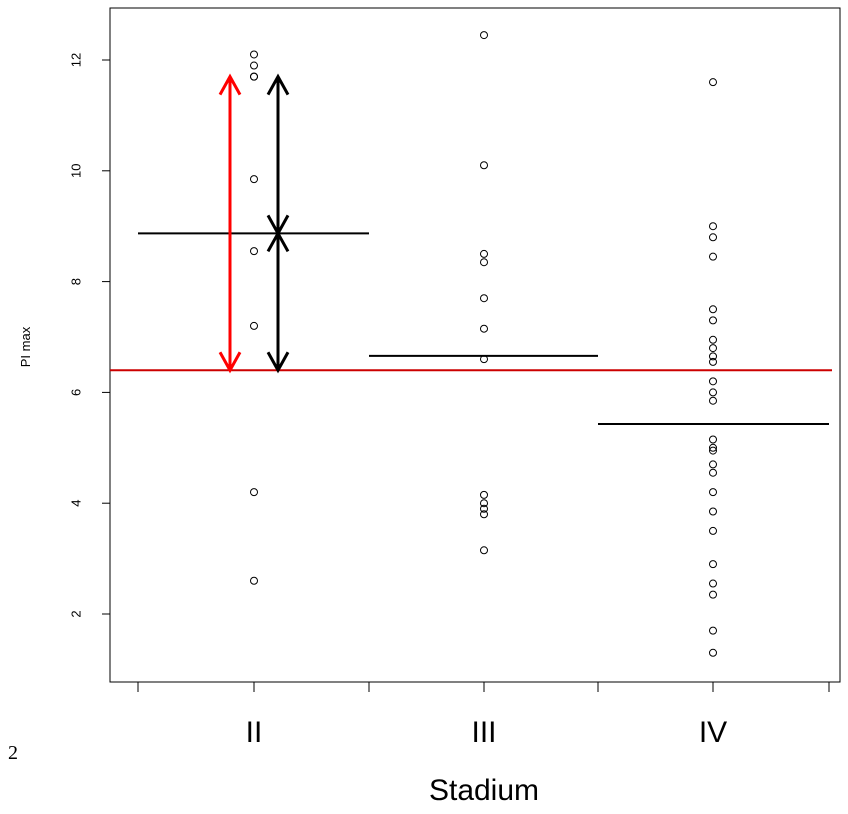  What do you see at coordinates (483, 732) in the screenshot?
I see `x-tick-label: III` at bounding box center [483, 732].